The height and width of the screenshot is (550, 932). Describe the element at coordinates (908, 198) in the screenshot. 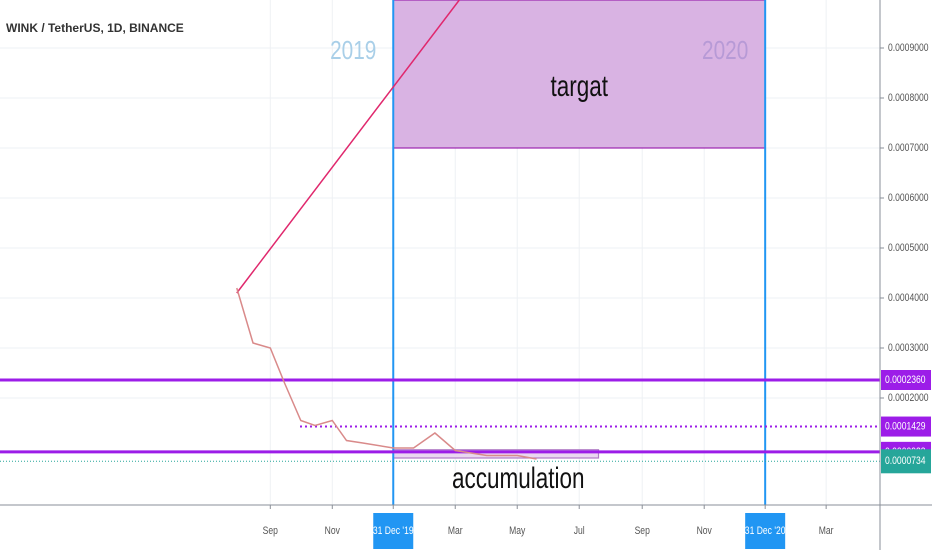

I see `y-tick-label: 0.0006000` at that location.